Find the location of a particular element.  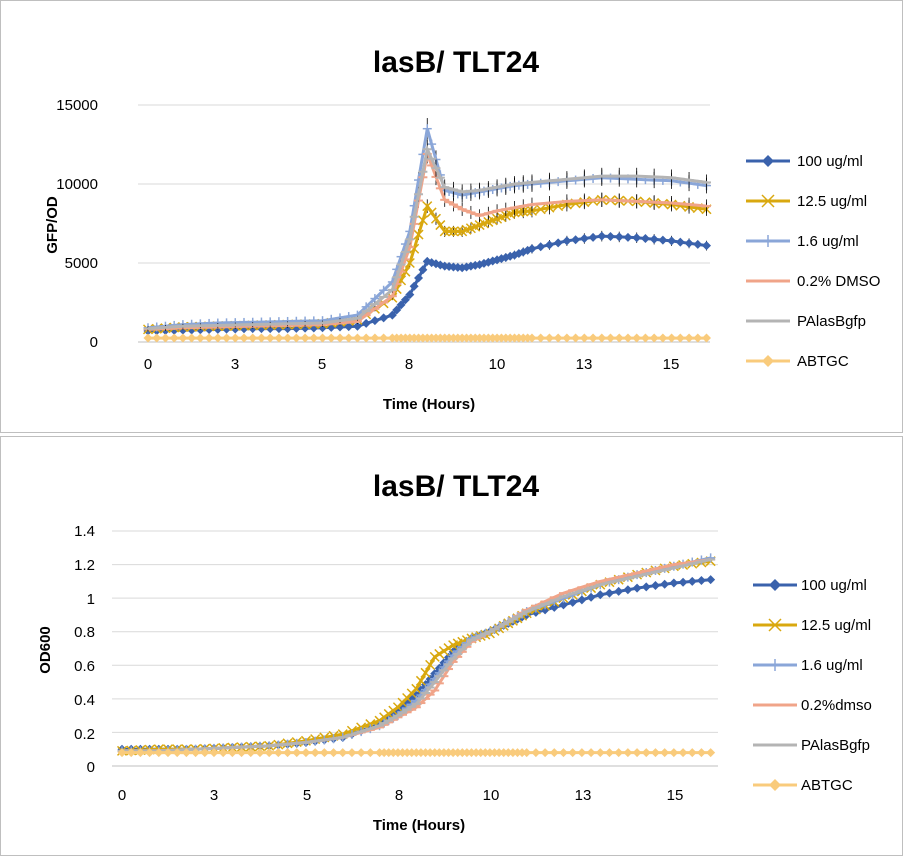

y-tick-label: 0.8 is located at coordinates (84, 632).